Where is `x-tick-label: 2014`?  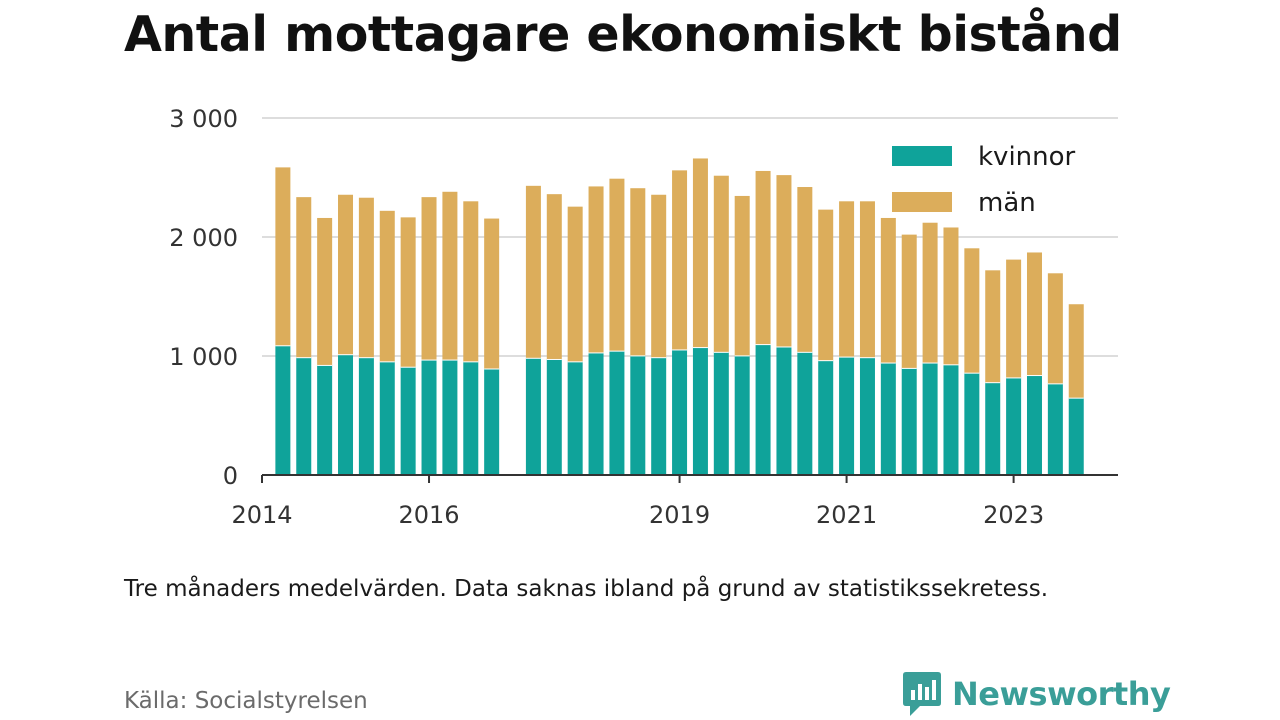
x-tick-label: 2014 is located at coordinates (261, 515).